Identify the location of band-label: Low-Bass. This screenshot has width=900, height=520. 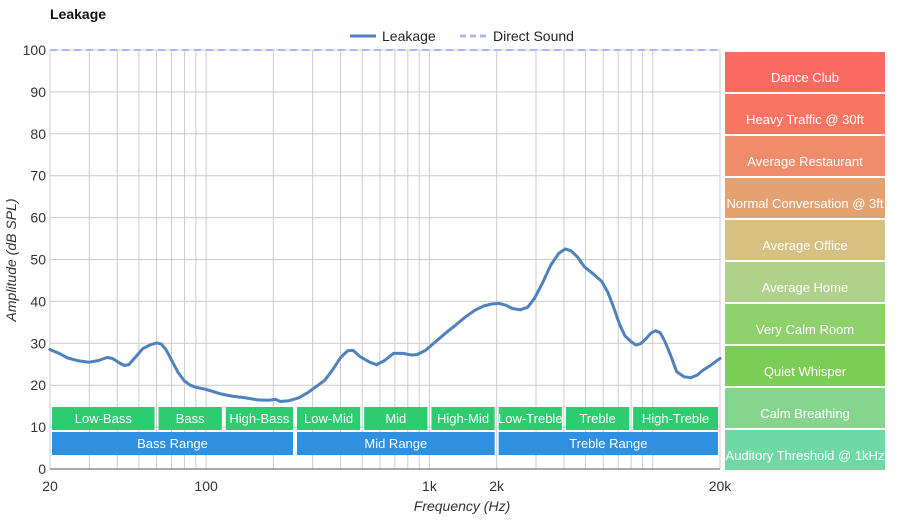
(104, 418).